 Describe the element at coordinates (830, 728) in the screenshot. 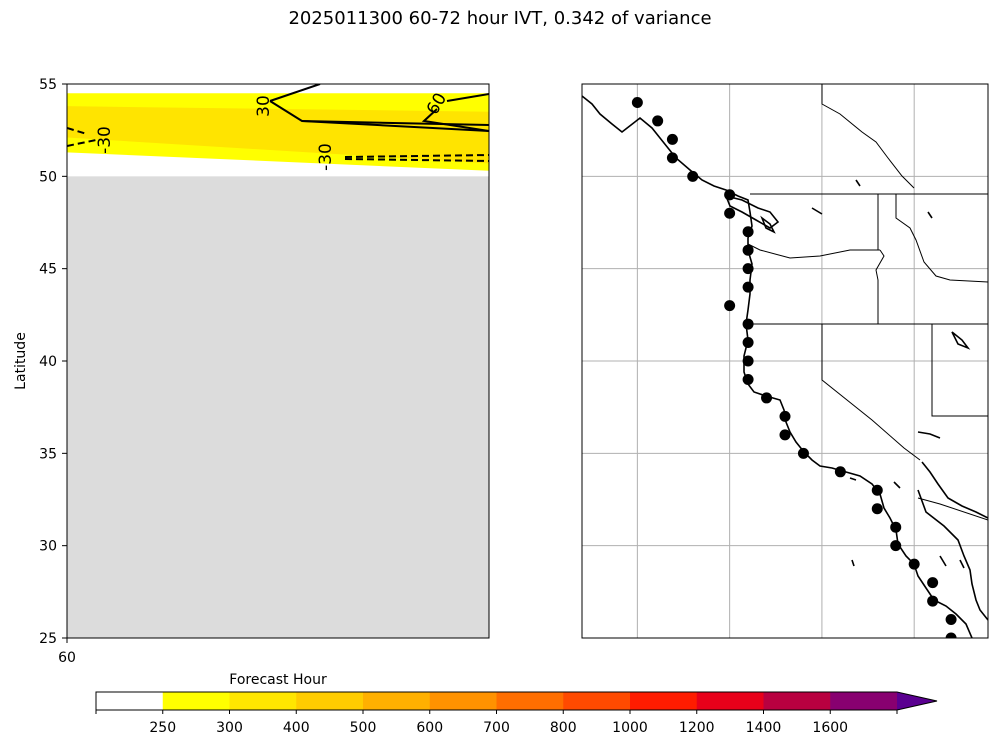

I see `colorbar-tick-label: 1600` at that location.